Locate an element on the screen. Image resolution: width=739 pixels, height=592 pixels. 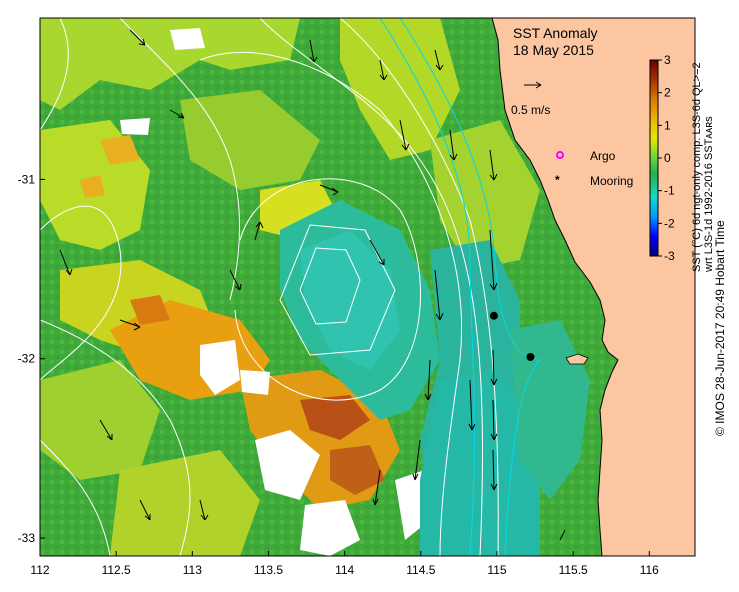
colorbar-tick-label: 1 is located at coordinates (667, 125).